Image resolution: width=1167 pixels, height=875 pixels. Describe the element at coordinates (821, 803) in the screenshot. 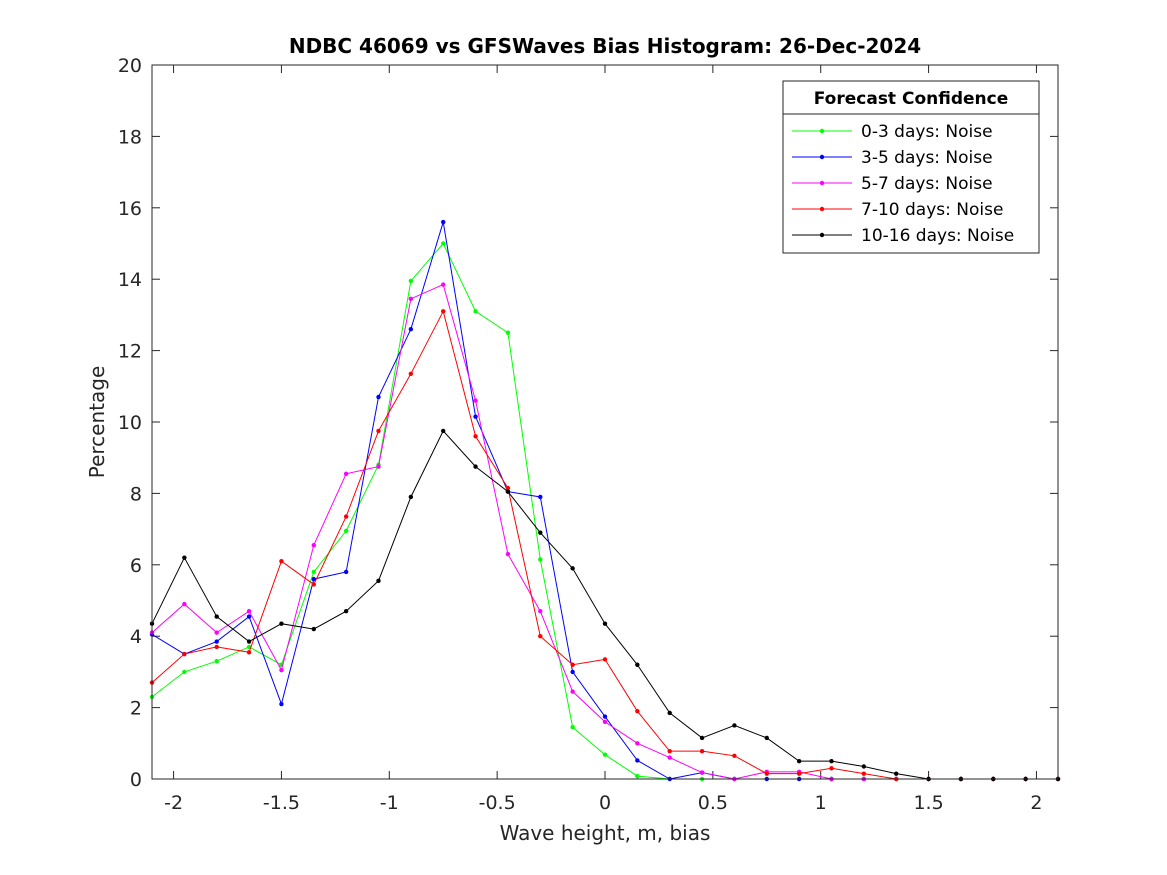

I see `x-tick-label: 1` at that location.